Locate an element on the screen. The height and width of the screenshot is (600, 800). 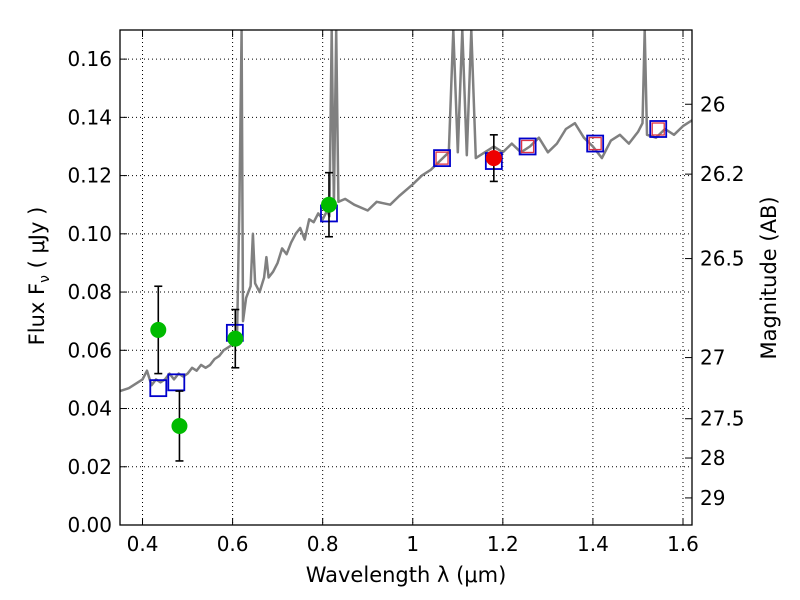
y2-tick-label: 27 is located at coordinates (712, 358).